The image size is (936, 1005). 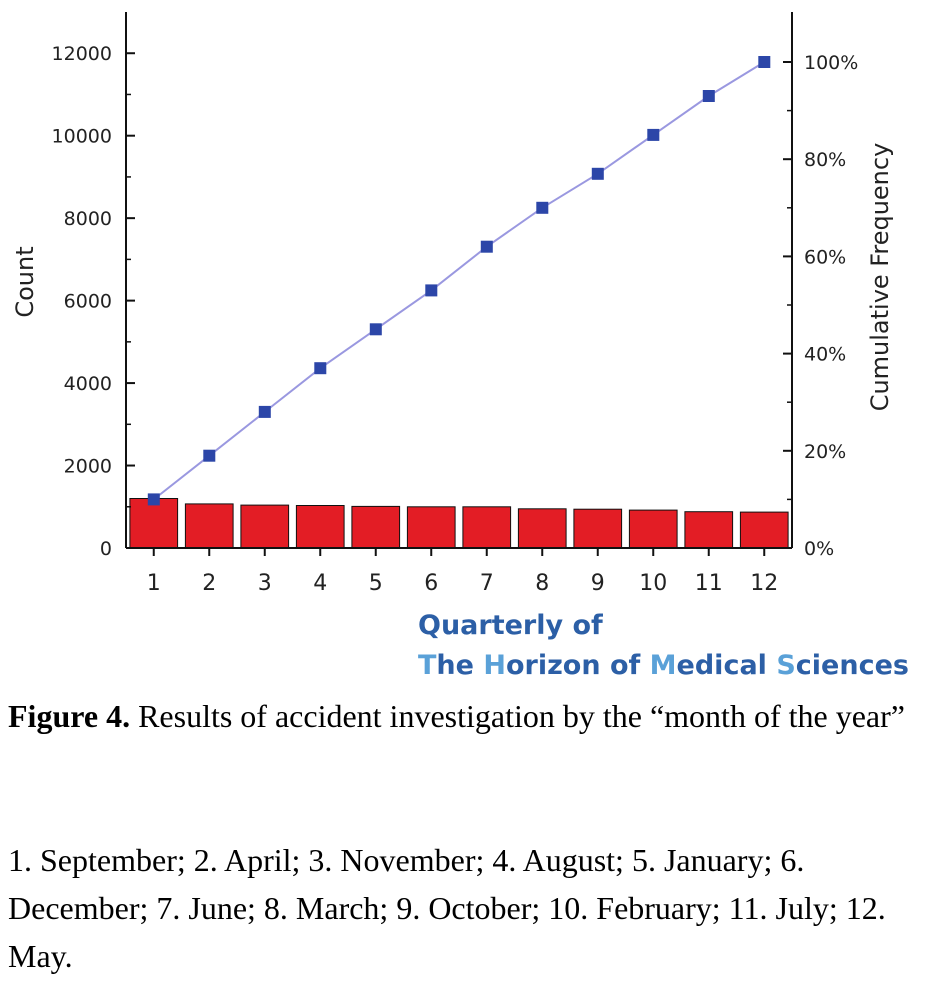 I want to click on y-tick-label: 10000, so click(x=82, y=137).